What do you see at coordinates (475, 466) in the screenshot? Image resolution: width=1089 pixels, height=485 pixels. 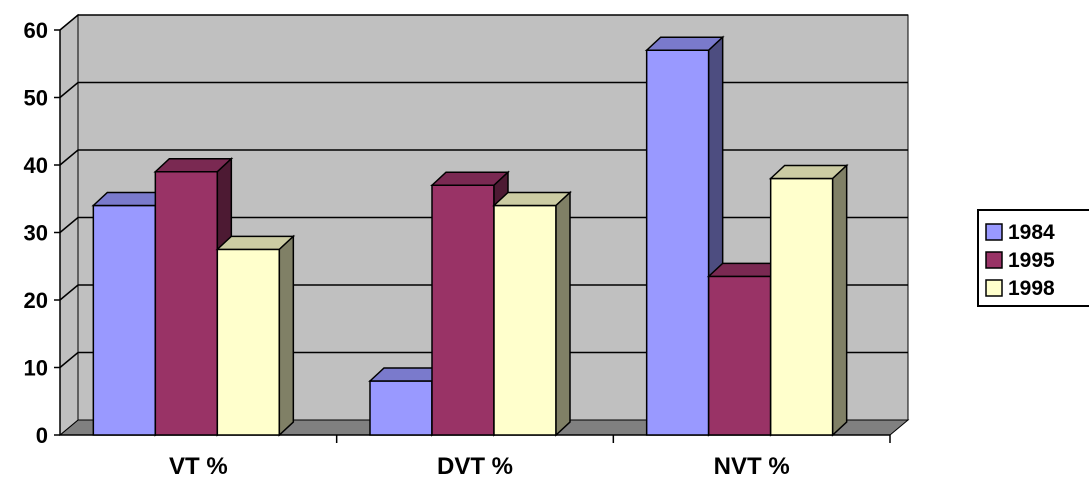 I see `x-tick-label: DVT %` at bounding box center [475, 466].